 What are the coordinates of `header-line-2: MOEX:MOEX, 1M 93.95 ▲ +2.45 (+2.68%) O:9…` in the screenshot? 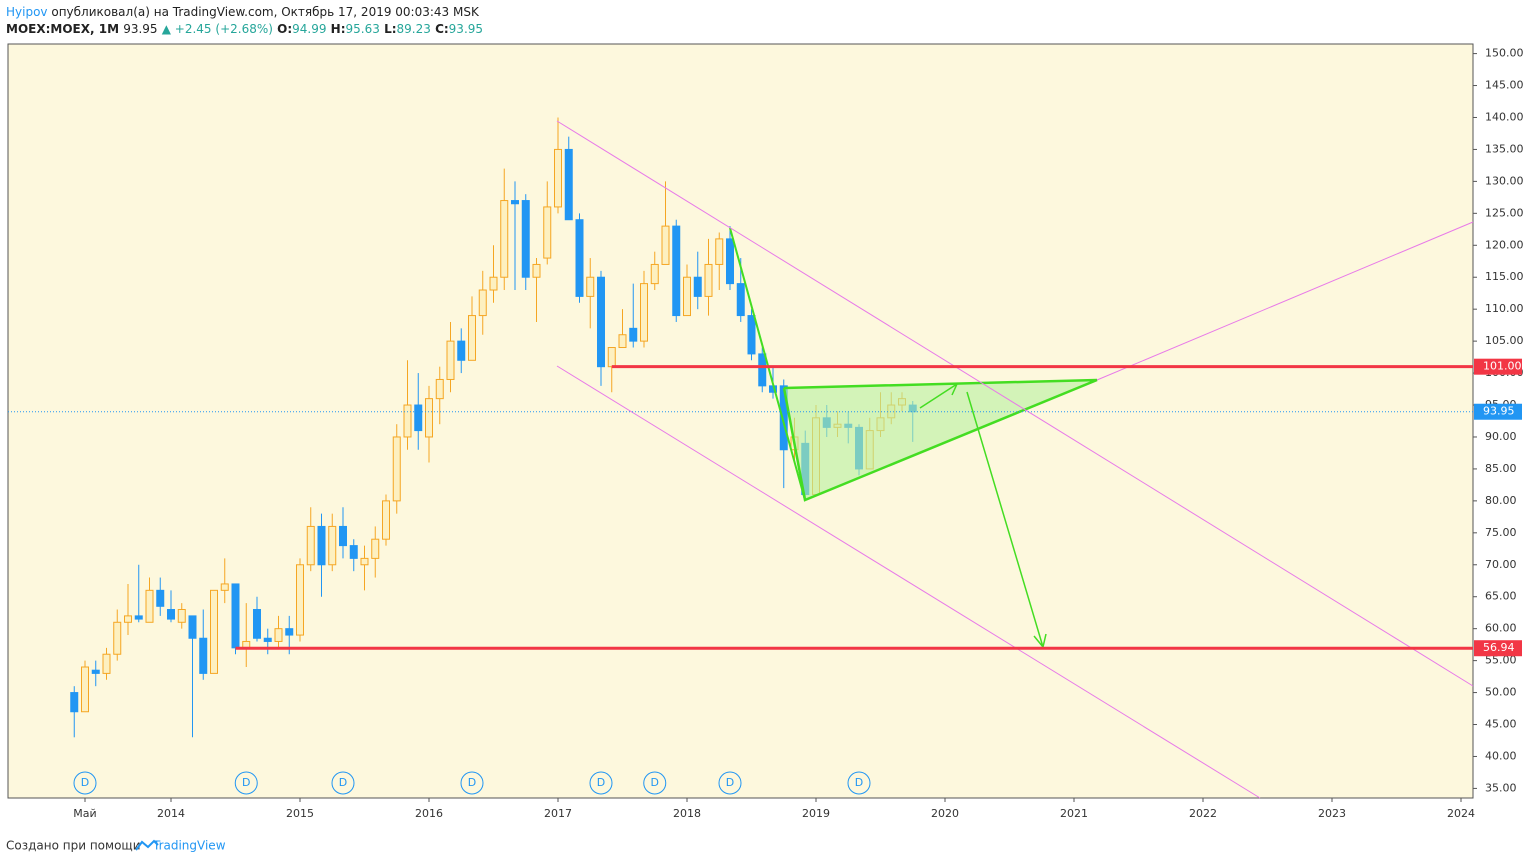 It's located at (244, 29).